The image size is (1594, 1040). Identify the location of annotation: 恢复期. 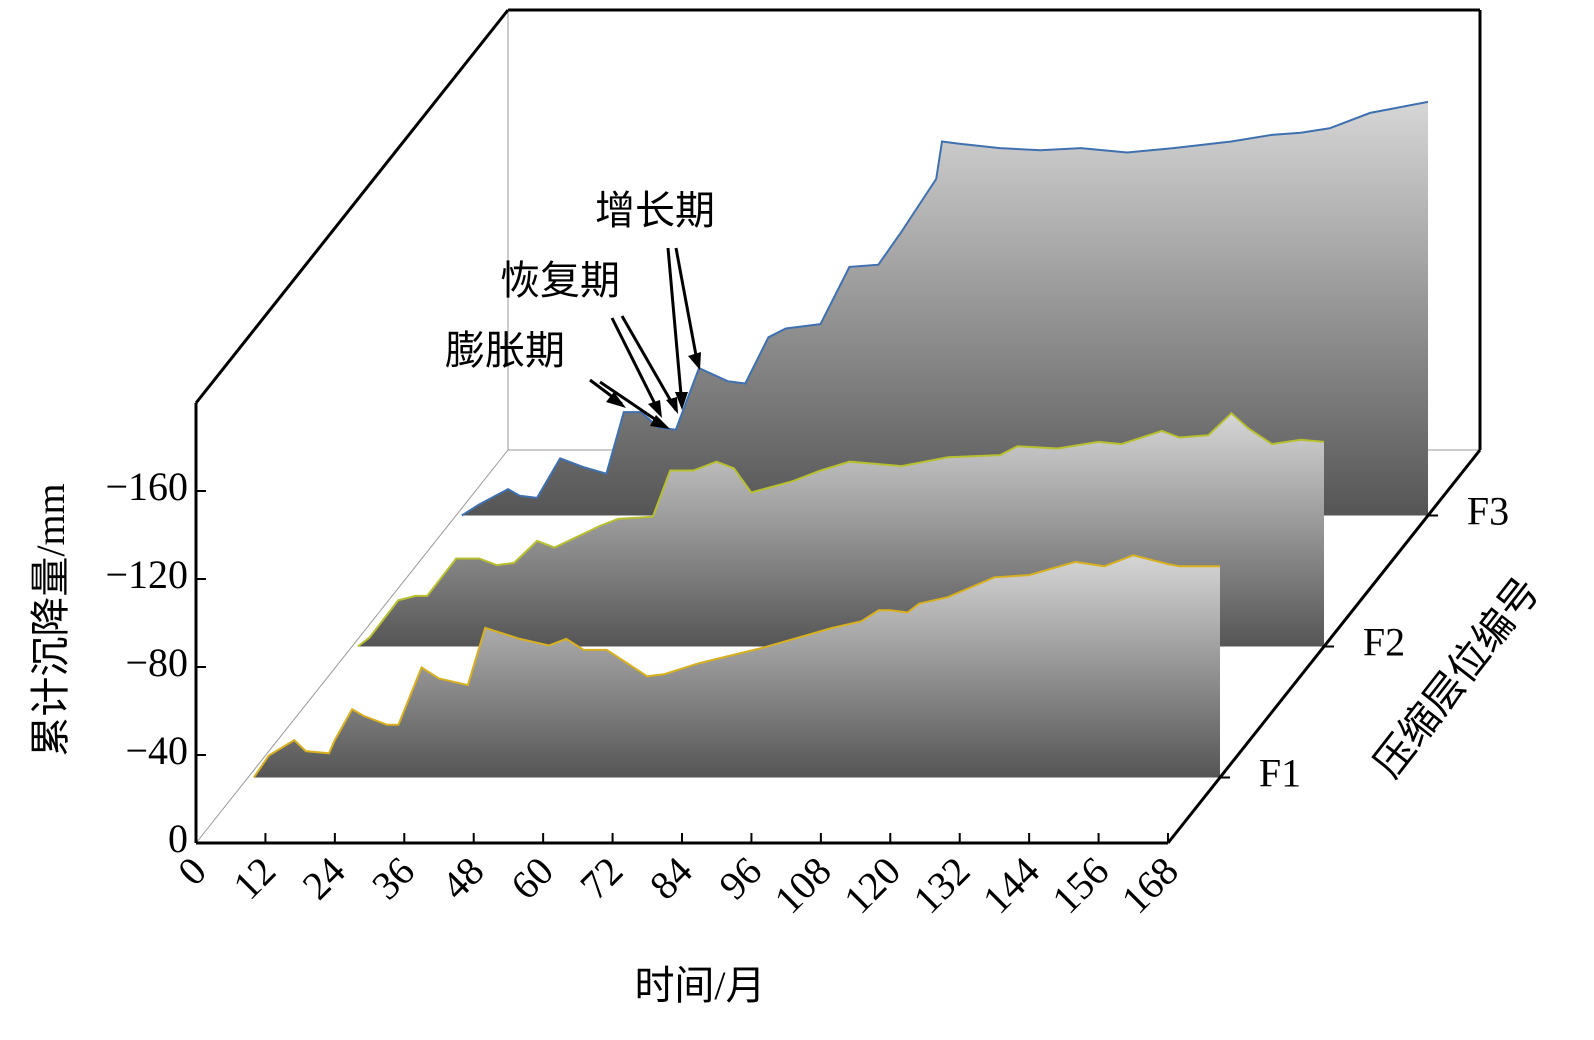
(560, 280).